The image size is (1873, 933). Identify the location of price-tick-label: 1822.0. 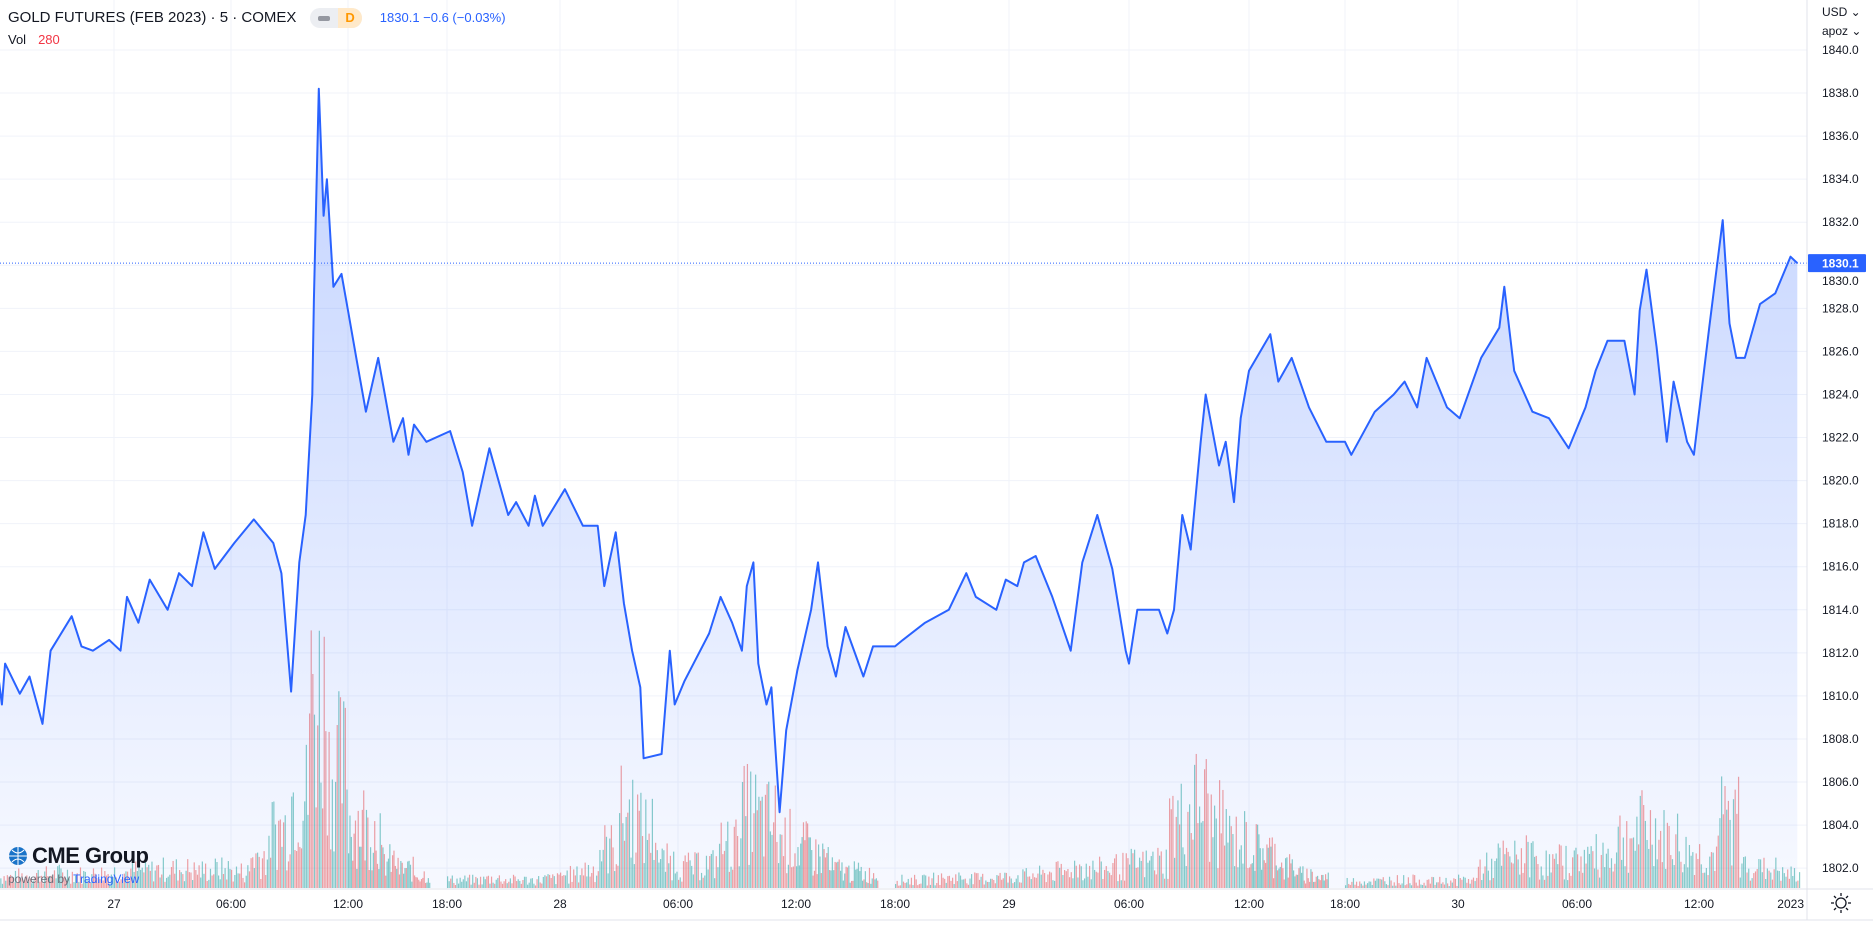
(1840, 438).